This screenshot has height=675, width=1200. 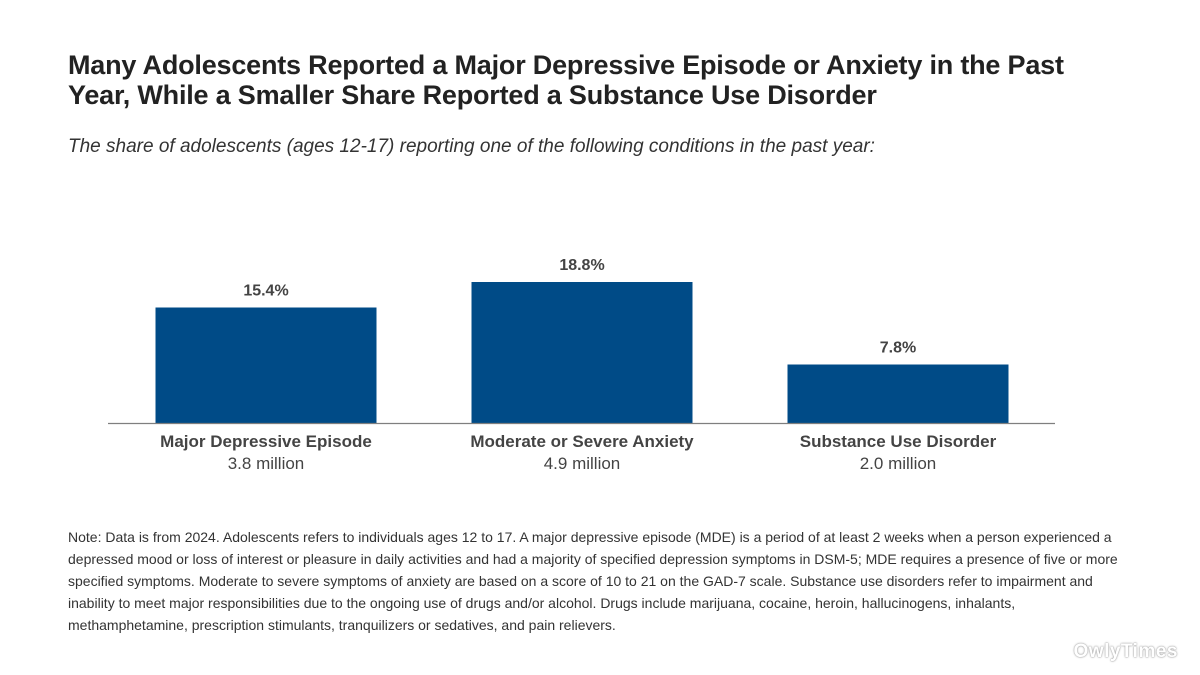 I want to click on bar-value-label: 15.4%, so click(x=265, y=291).